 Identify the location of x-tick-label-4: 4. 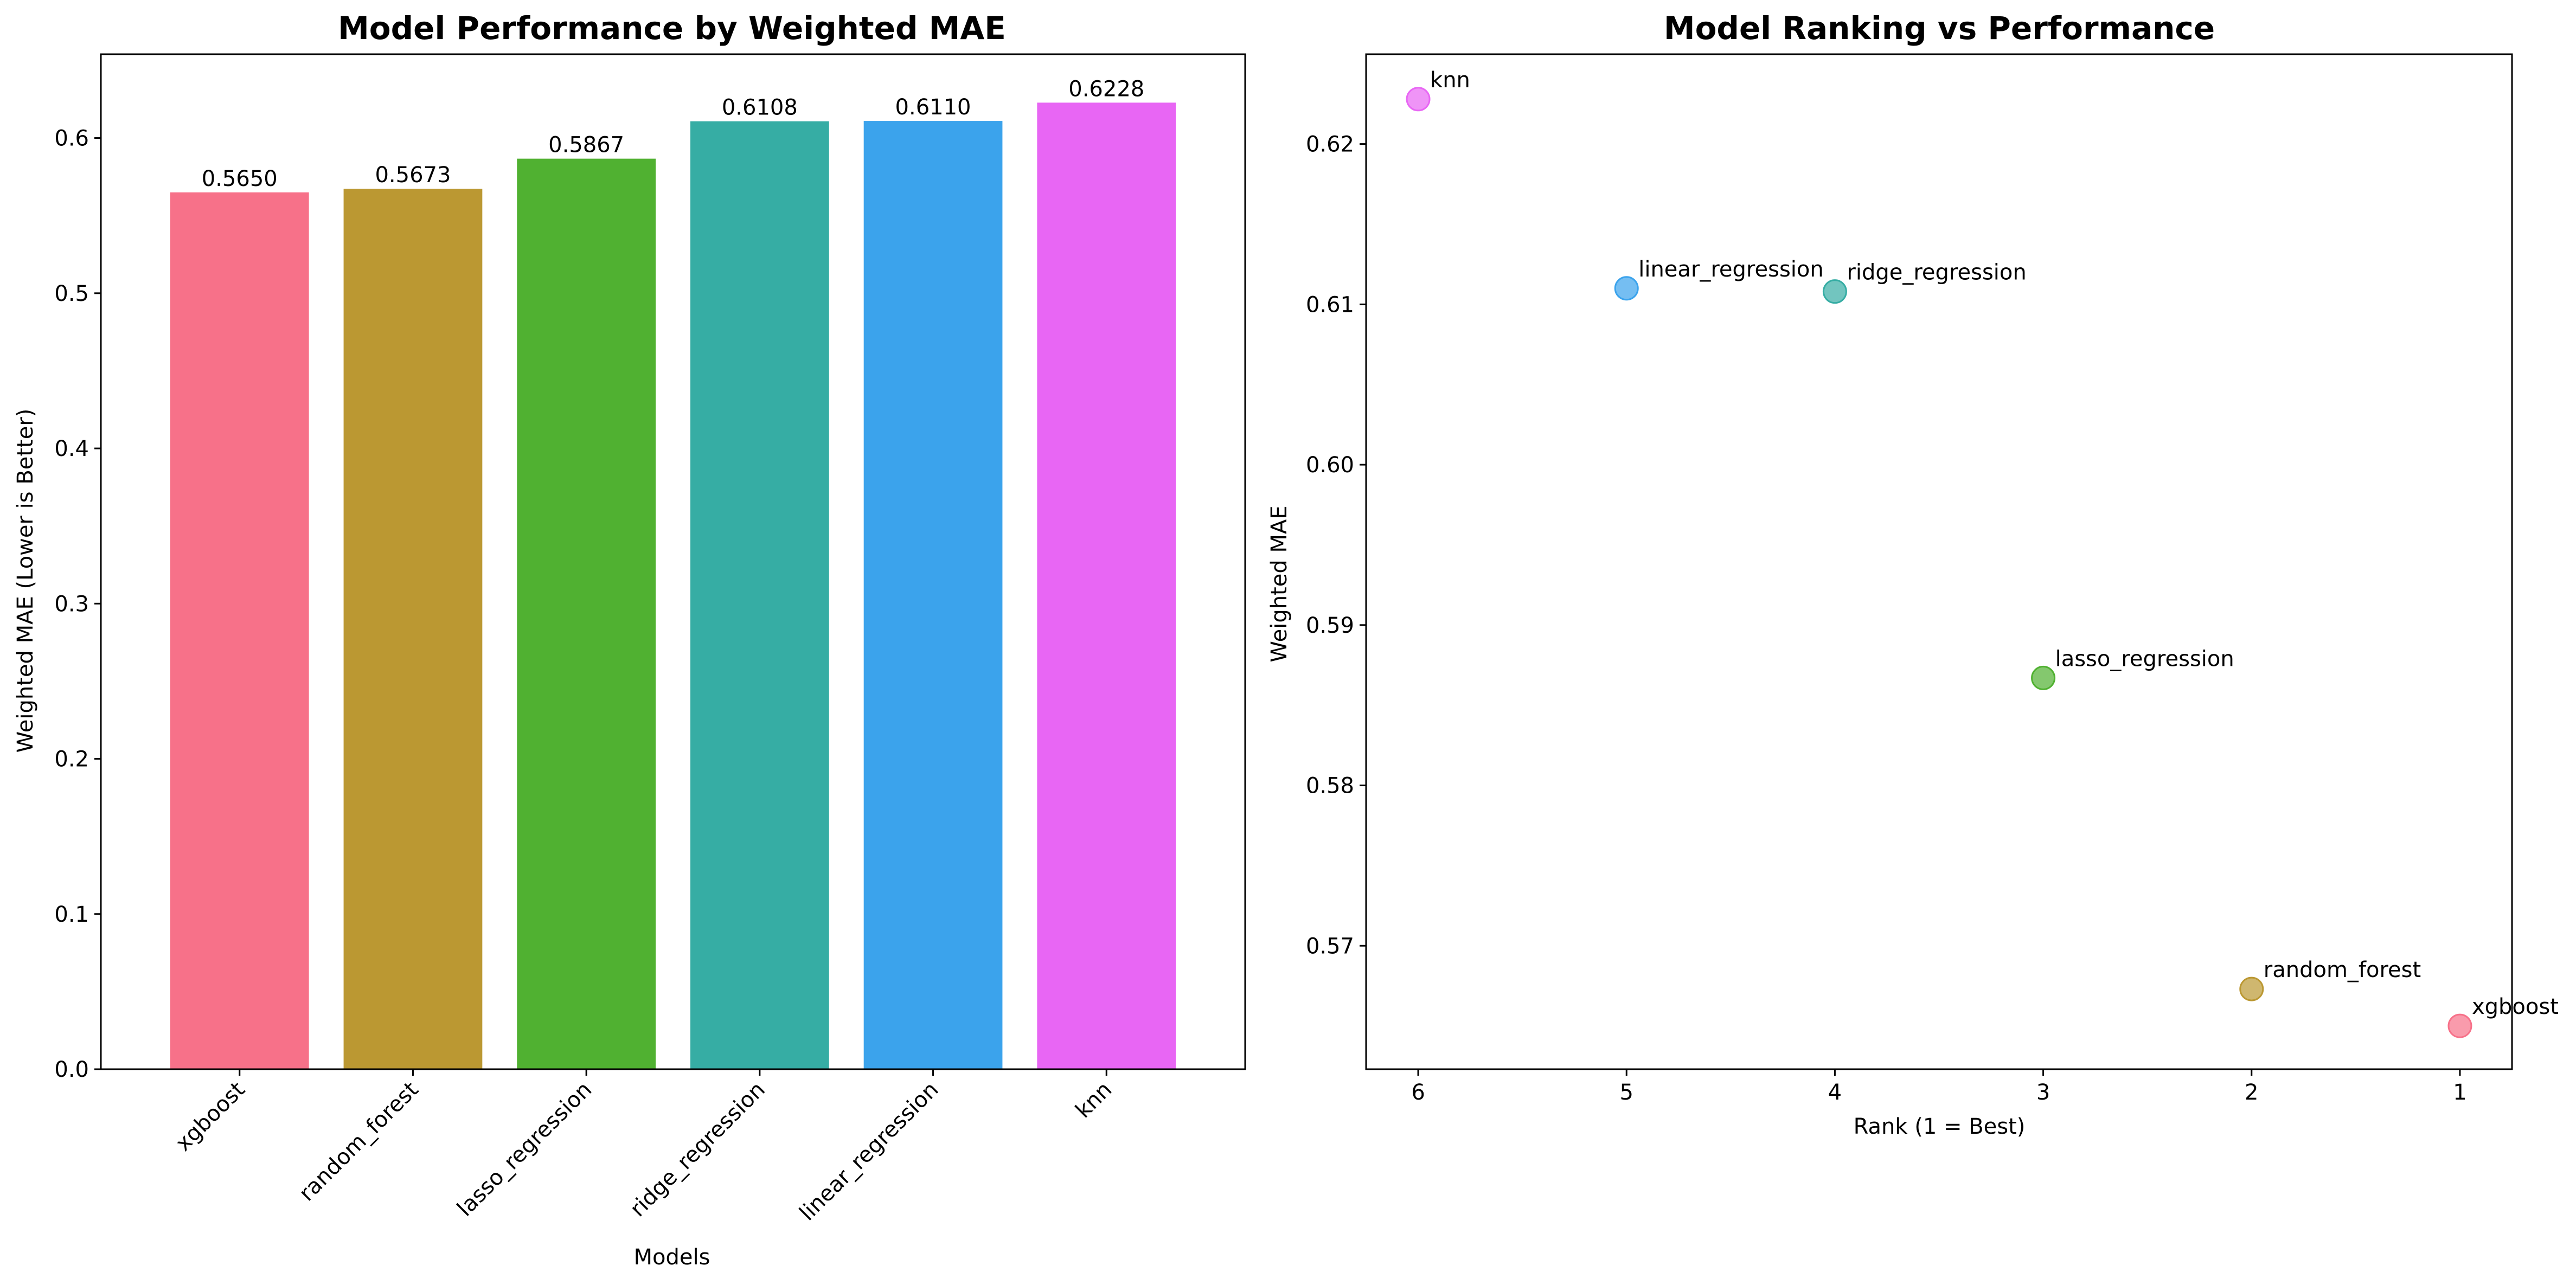
(1835, 1093).